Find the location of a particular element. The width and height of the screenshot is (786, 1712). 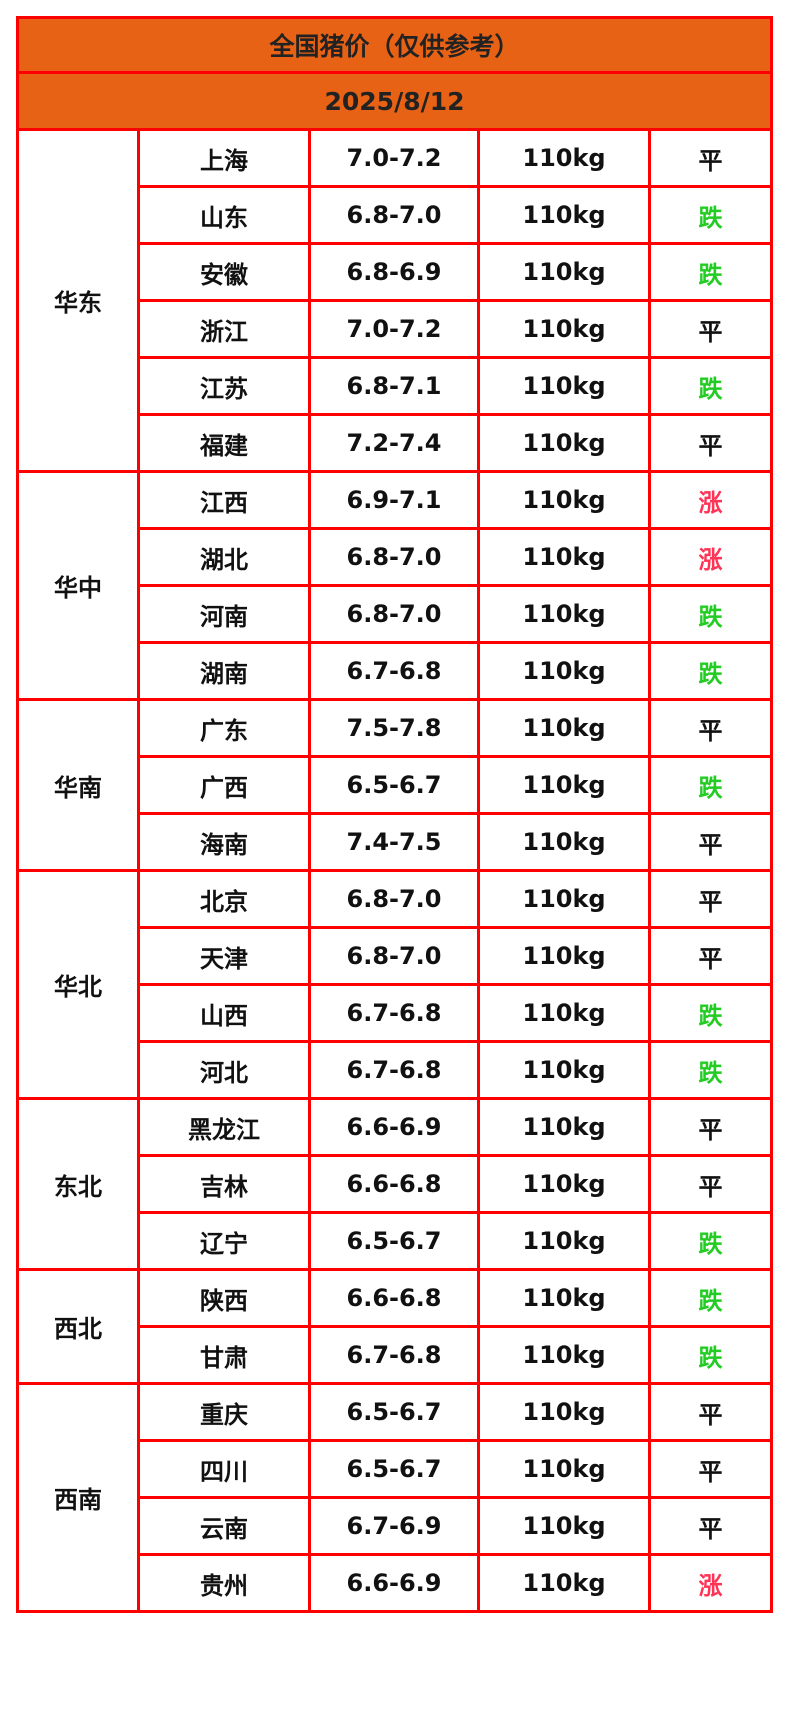

province-cell: 湖南 is located at coordinates (224, 671).